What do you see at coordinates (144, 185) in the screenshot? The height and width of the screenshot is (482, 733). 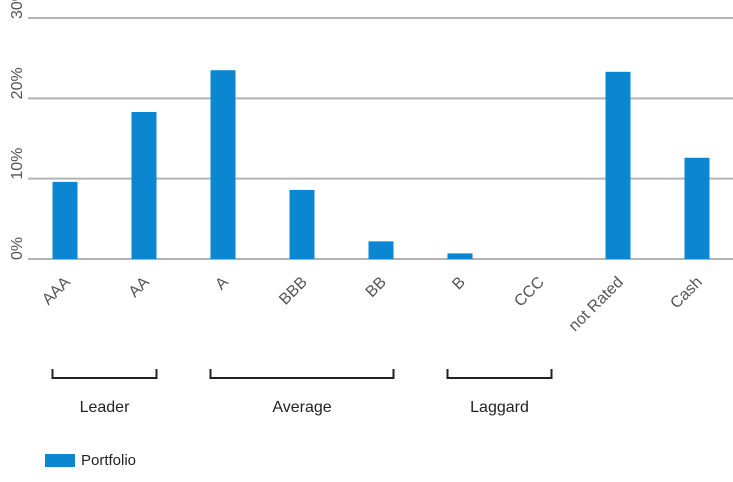 I see `bar-aa` at bounding box center [144, 185].